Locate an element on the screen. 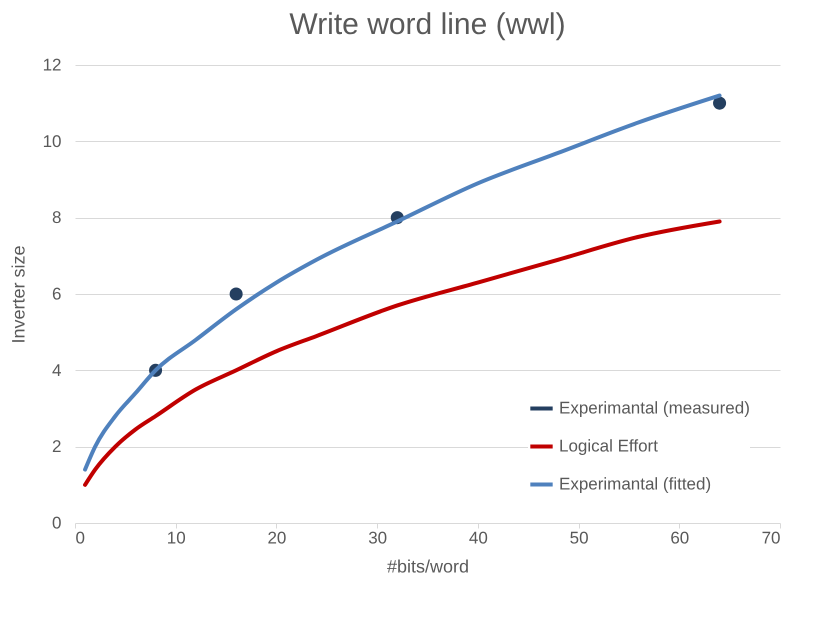  legend-label: Experimantal (fitted) is located at coordinates (635, 484).